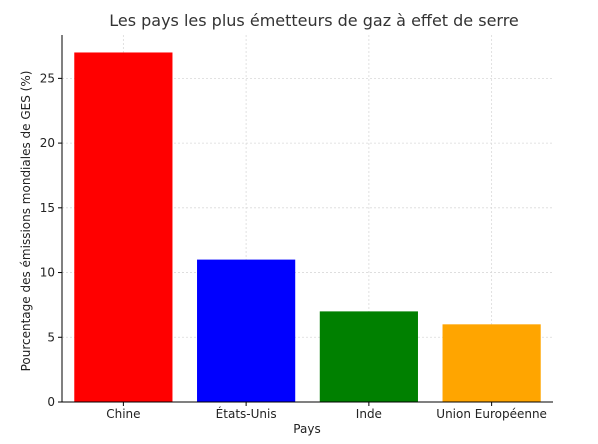  I want to click on y-tick-label: 25, so click(47, 78).